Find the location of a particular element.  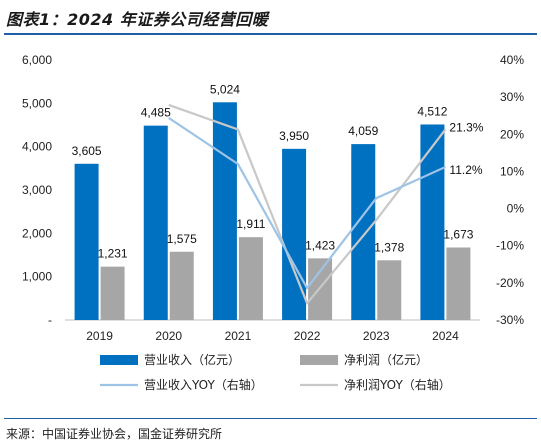

left-tick-label: 5,000 is located at coordinates (37, 103).